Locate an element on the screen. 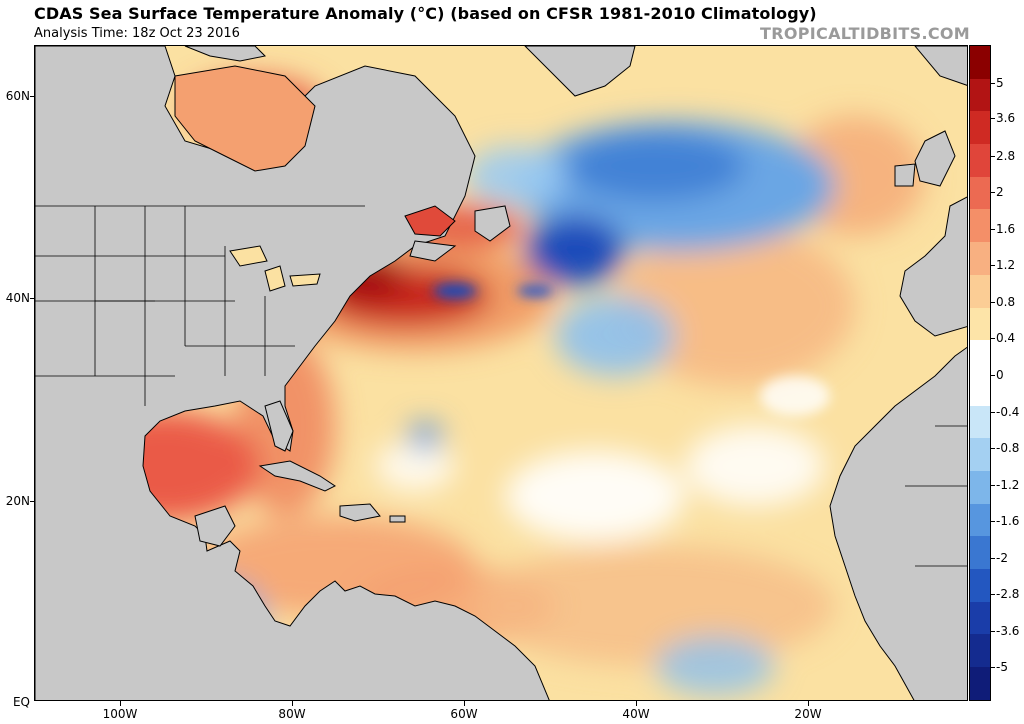 This screenshot has width=1024, height=724. colorbar-label: -0.4 is located at coordinates (1008, 412).